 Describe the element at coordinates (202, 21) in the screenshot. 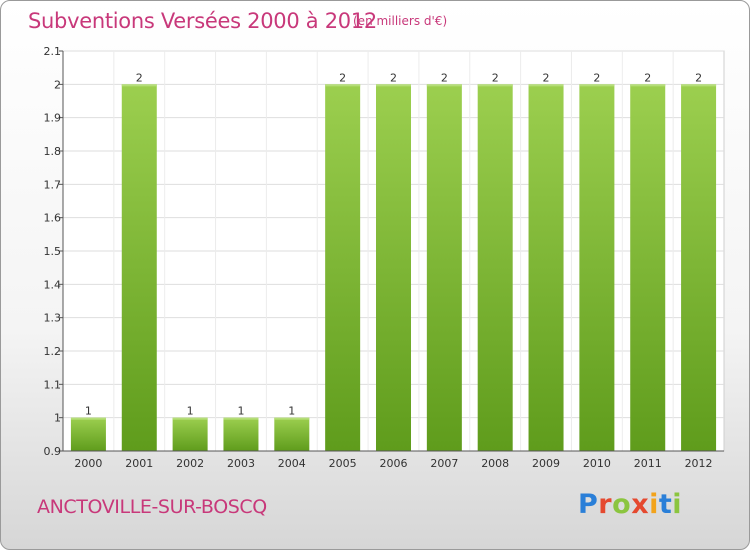

I see `chart-title: Subventions Versées 2000 à 2012` at that location.